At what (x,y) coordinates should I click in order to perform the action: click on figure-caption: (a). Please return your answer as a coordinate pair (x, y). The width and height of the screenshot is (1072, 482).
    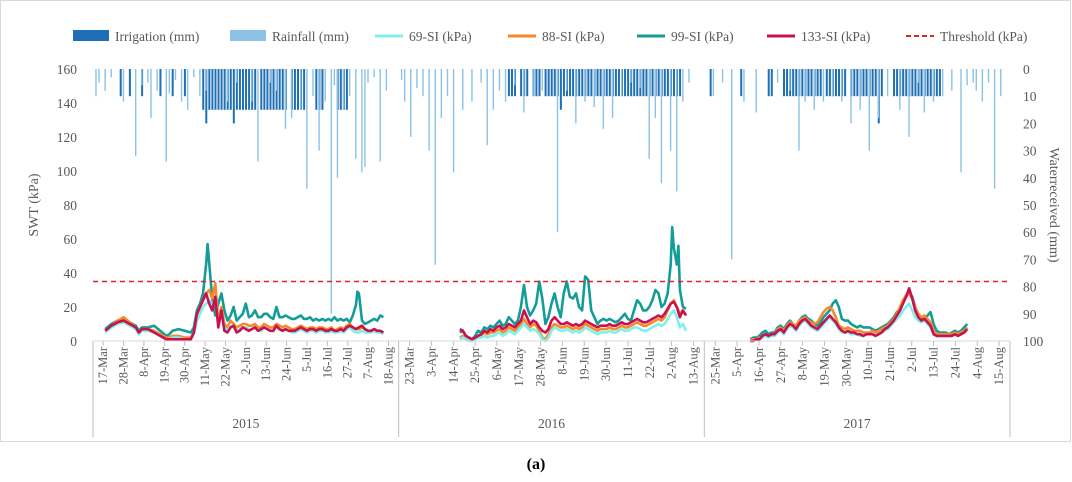
    Looking at the image, I should click on (536, 464).